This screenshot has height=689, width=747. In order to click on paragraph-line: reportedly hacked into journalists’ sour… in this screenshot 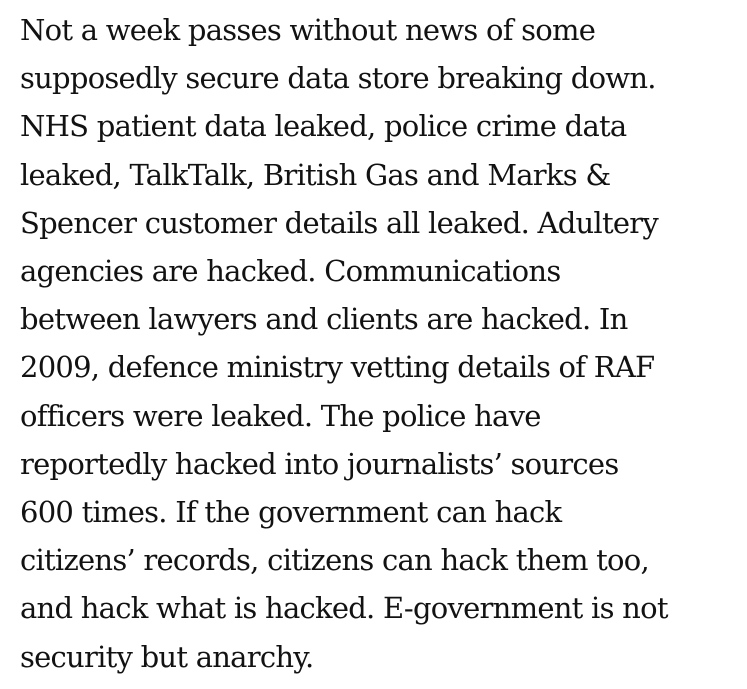, I will do `click(319, 463)`.